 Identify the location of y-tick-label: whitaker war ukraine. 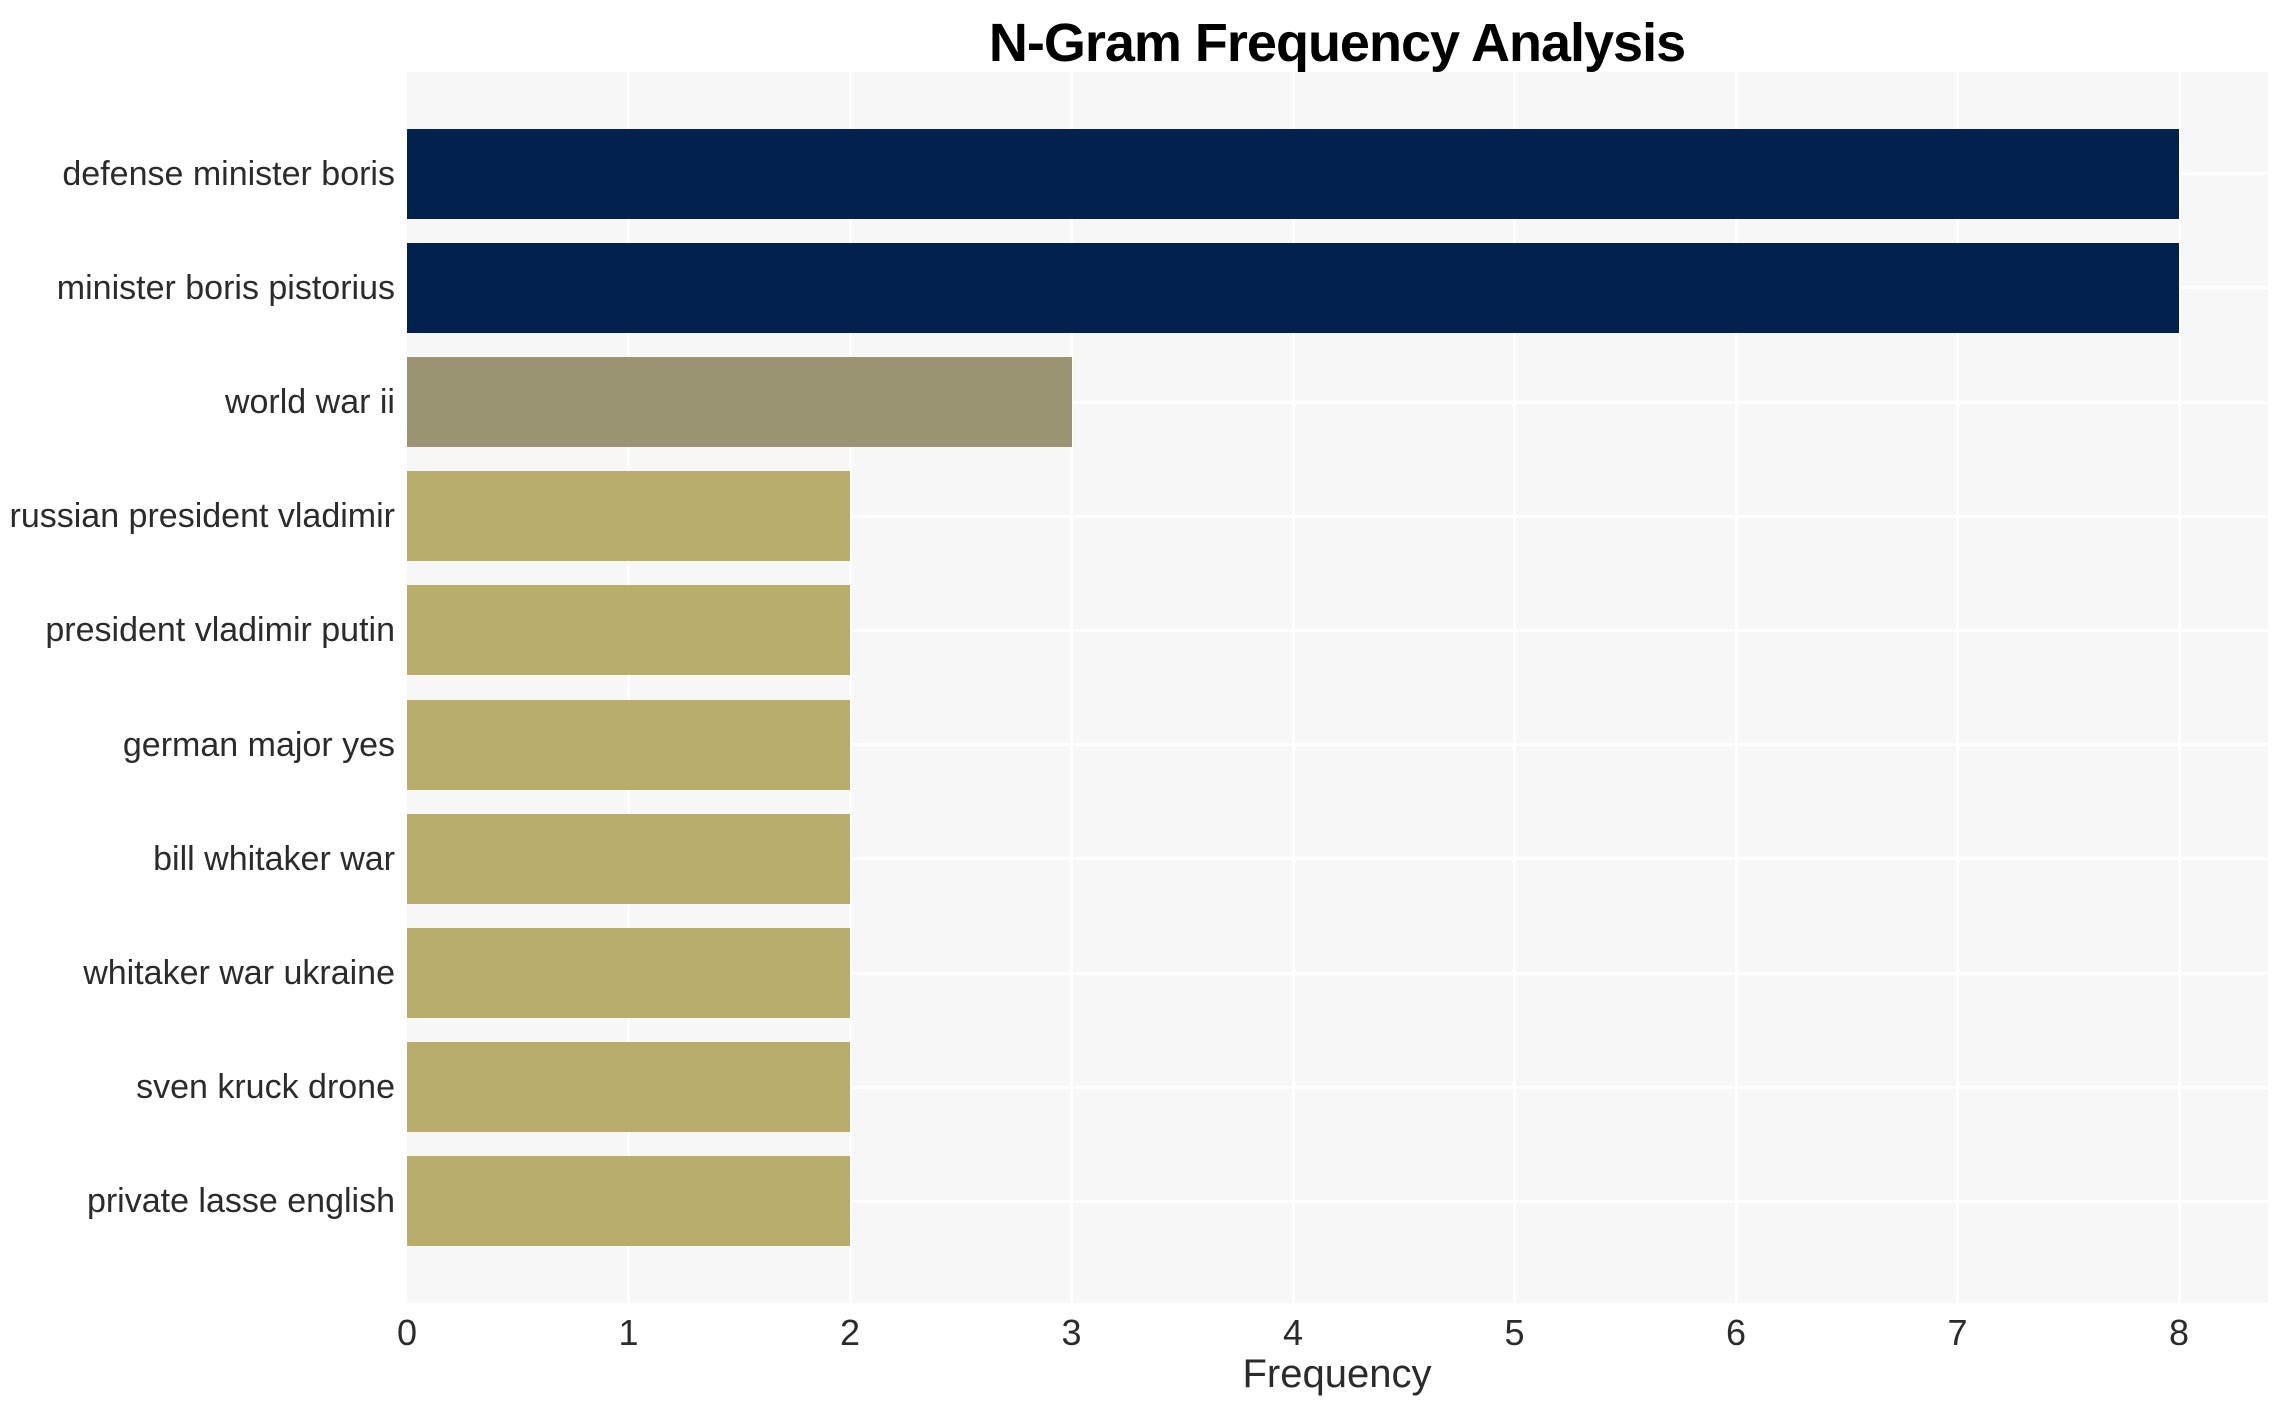
(239, 973).